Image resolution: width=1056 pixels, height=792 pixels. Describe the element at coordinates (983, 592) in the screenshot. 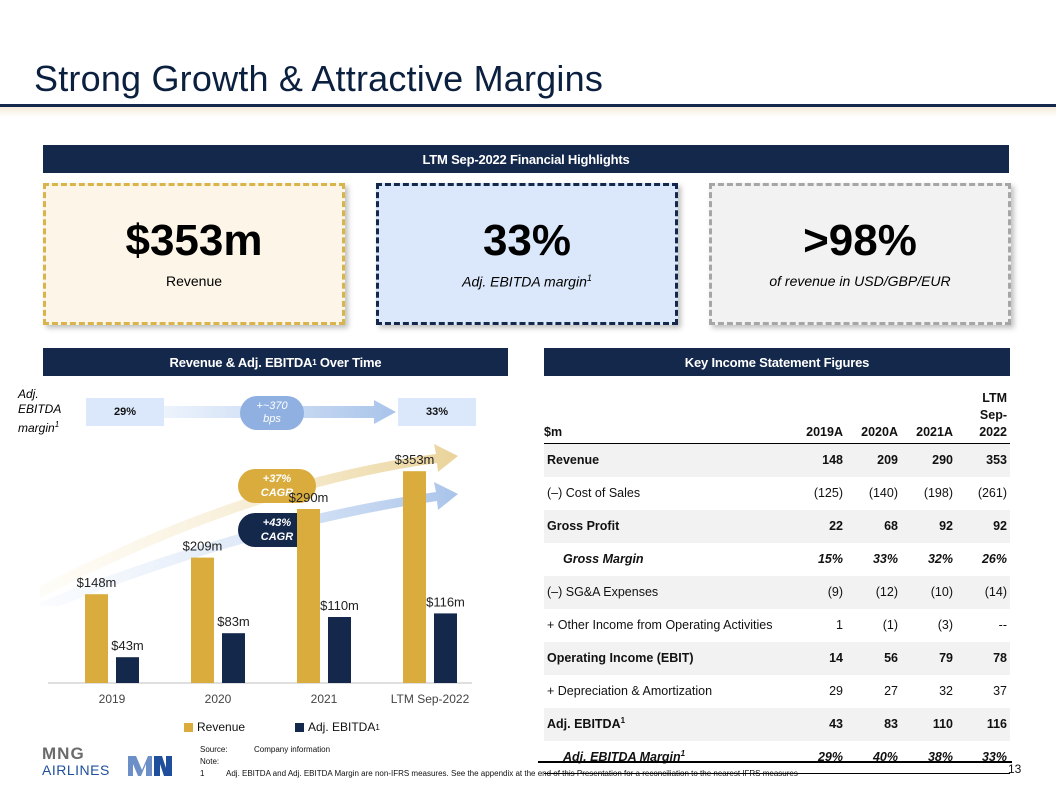

I see `table-cell: (14)` at that location.